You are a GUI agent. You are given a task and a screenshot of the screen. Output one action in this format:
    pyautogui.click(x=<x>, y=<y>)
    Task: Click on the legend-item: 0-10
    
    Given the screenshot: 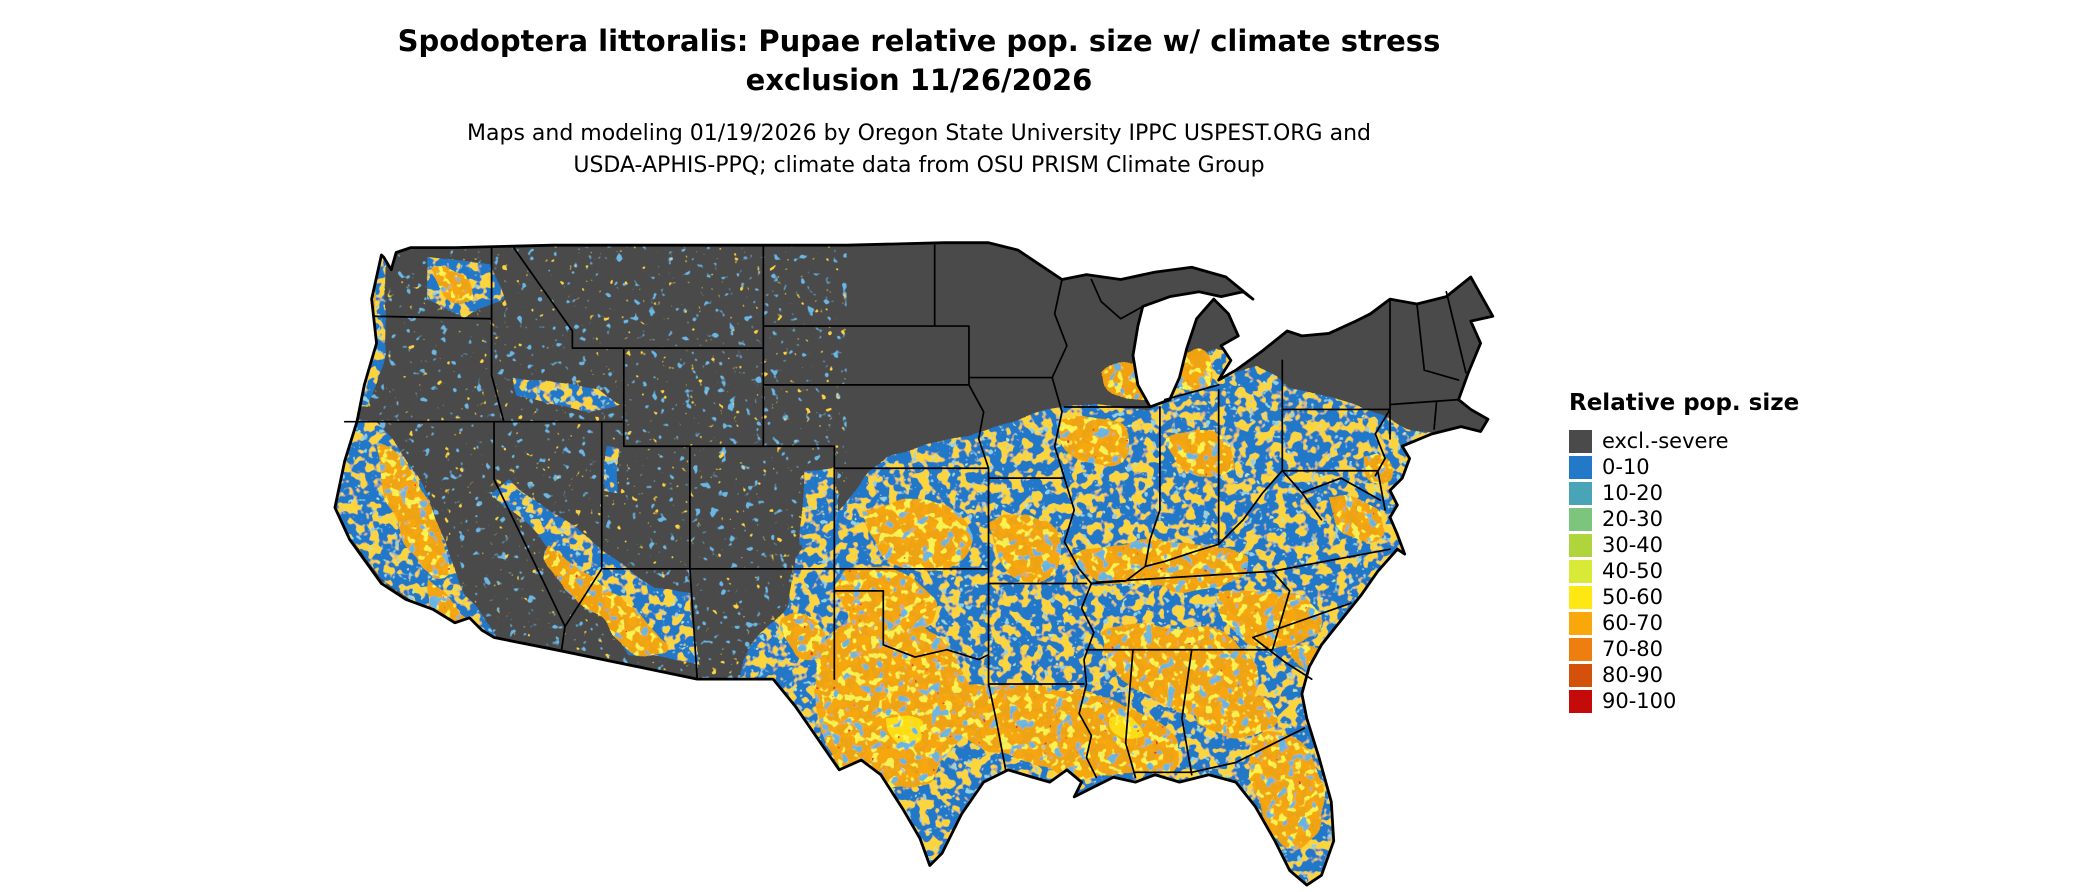 What is the action you would take?
    pyautogui.click(x=1719, y=467)
    